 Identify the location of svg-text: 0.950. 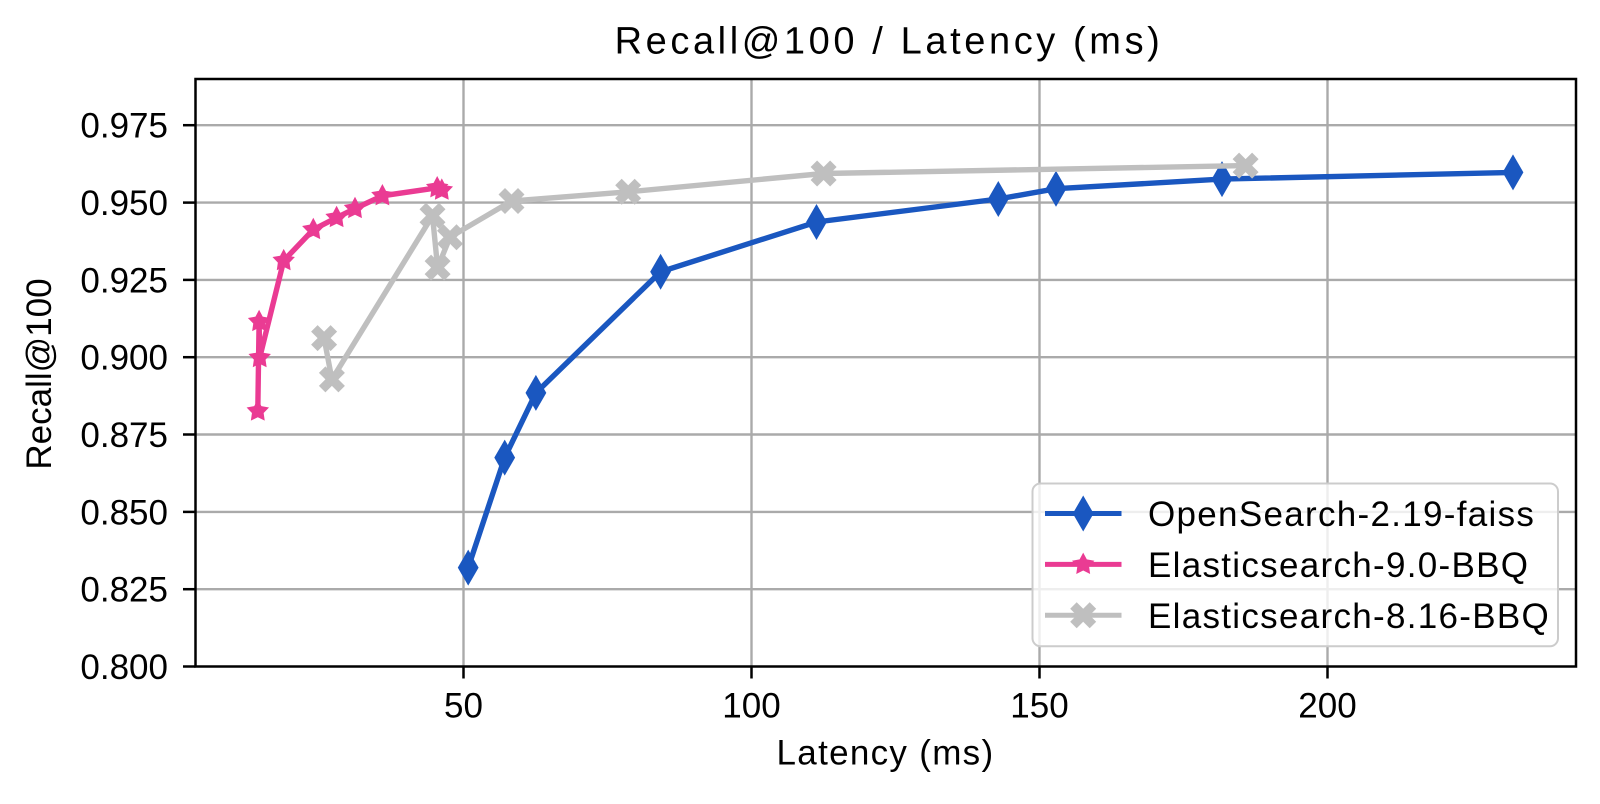
(124, 203).